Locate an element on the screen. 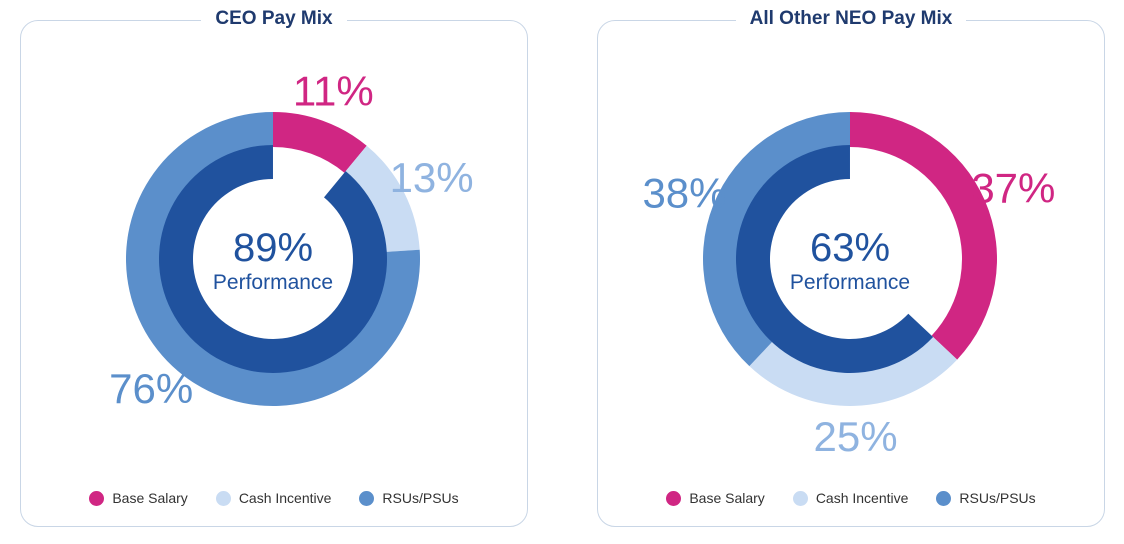 This screenshot has width=1124, height=544. value-label: 11% is located at coordinates (333, 91).